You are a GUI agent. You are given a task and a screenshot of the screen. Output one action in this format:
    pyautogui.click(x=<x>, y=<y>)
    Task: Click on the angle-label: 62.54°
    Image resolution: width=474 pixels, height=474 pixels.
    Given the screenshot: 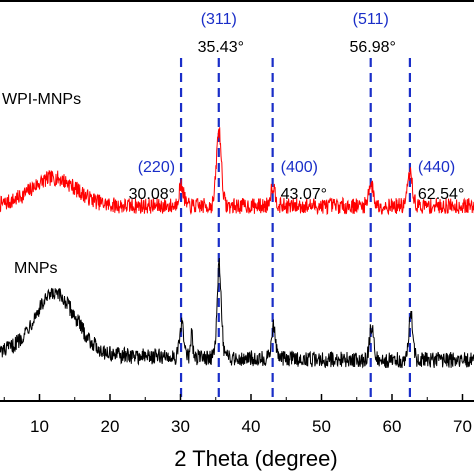 What is the action you would take?
    pyautogui.click(x=441, y=194)
    